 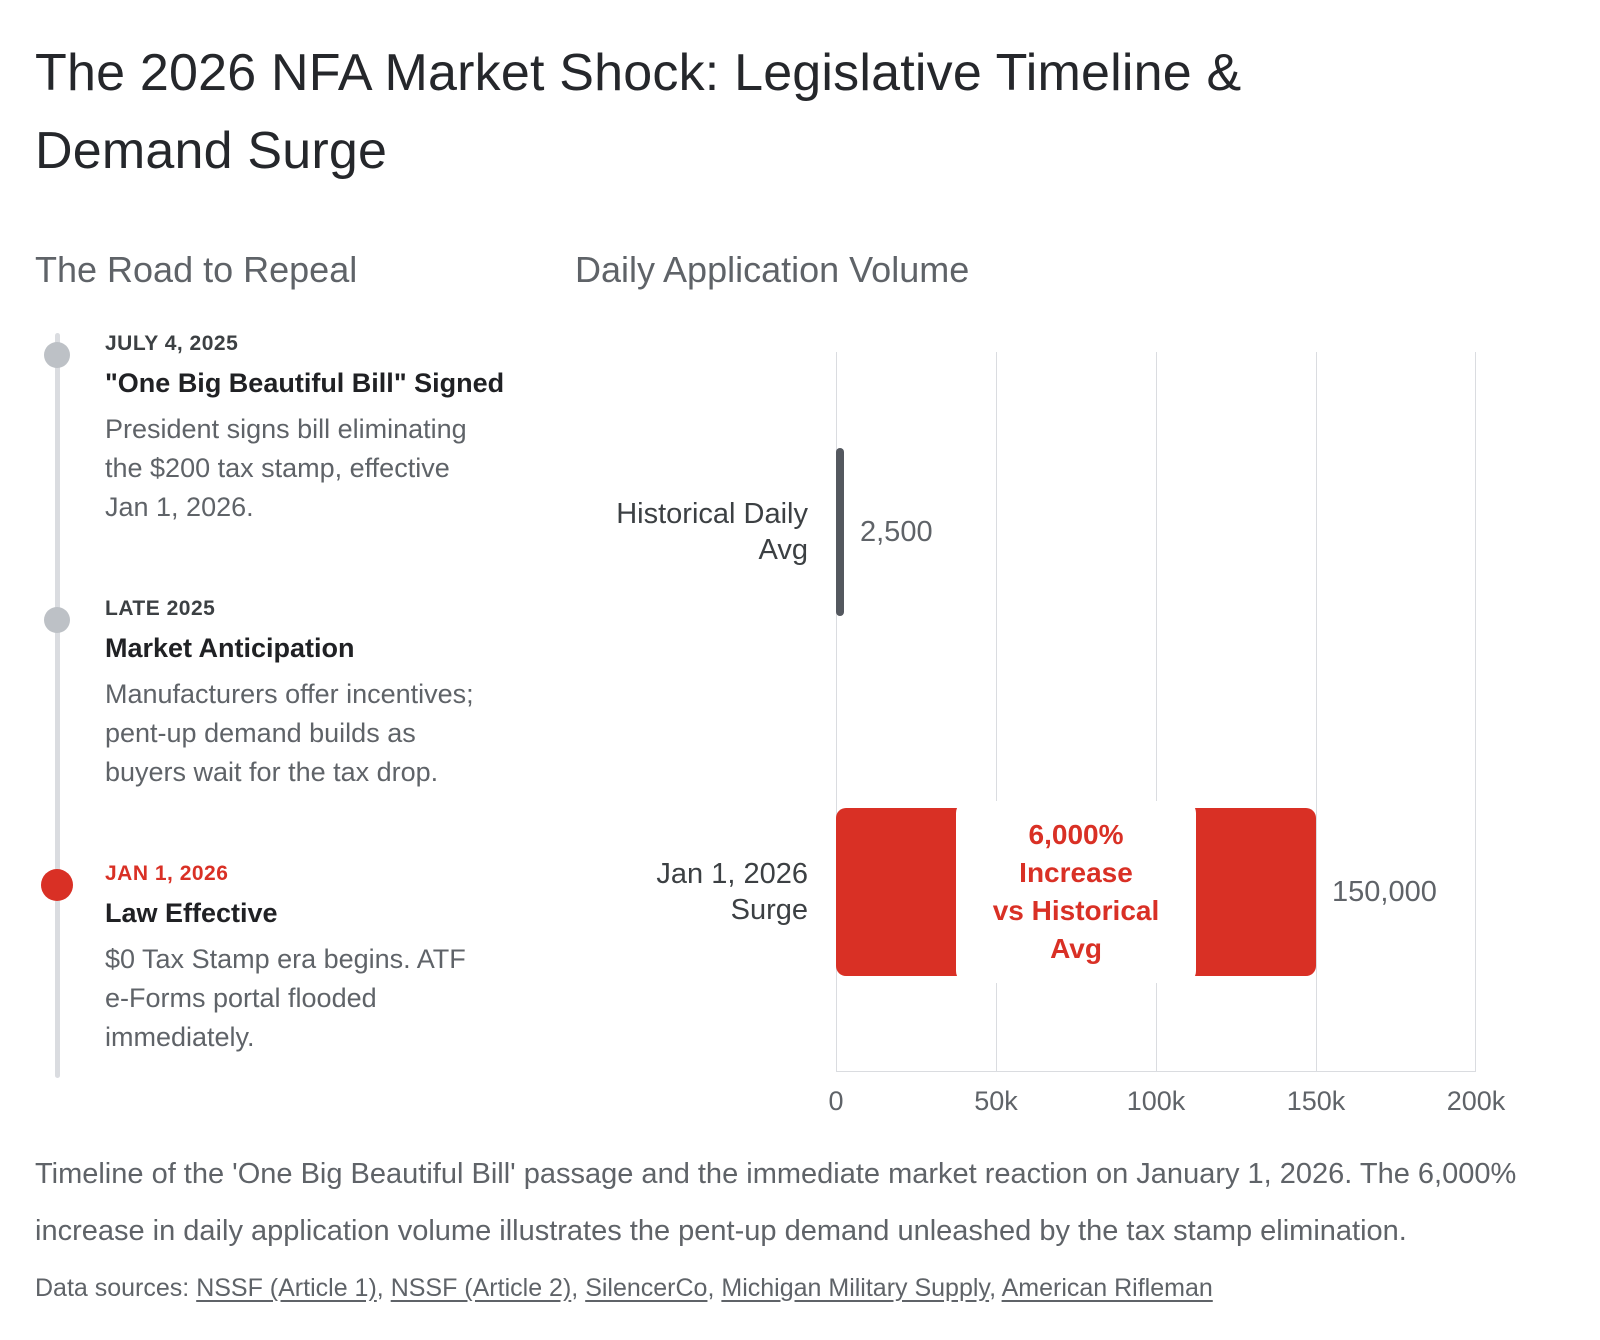 I want to click on bar-historical-avg, so click(x=840, y=532).